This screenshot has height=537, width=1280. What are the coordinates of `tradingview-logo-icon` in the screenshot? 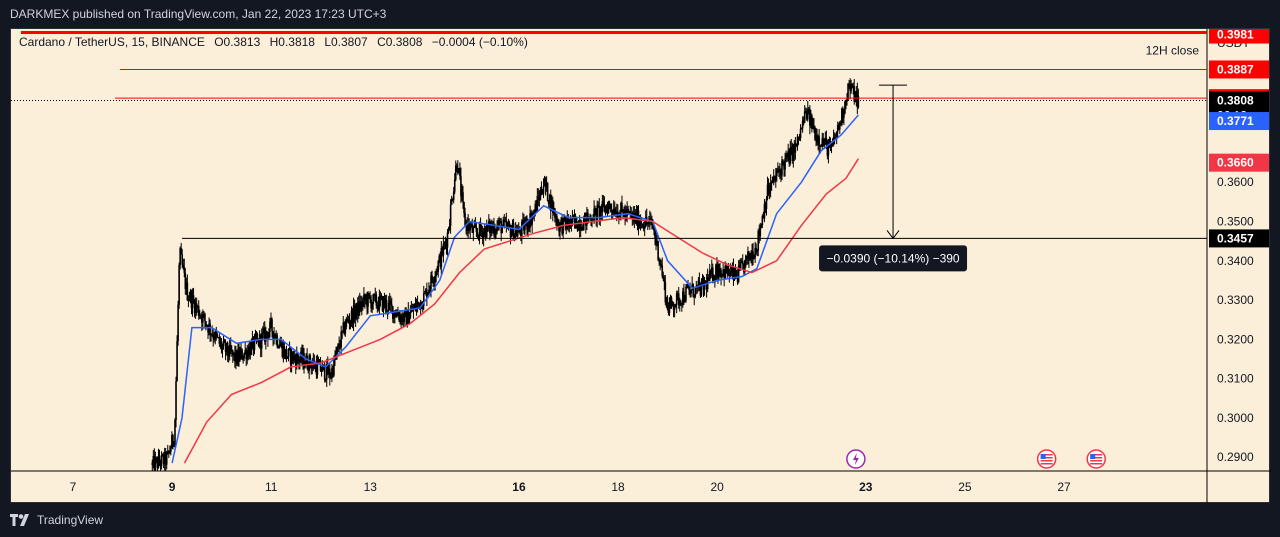 It's located at (19, 520).